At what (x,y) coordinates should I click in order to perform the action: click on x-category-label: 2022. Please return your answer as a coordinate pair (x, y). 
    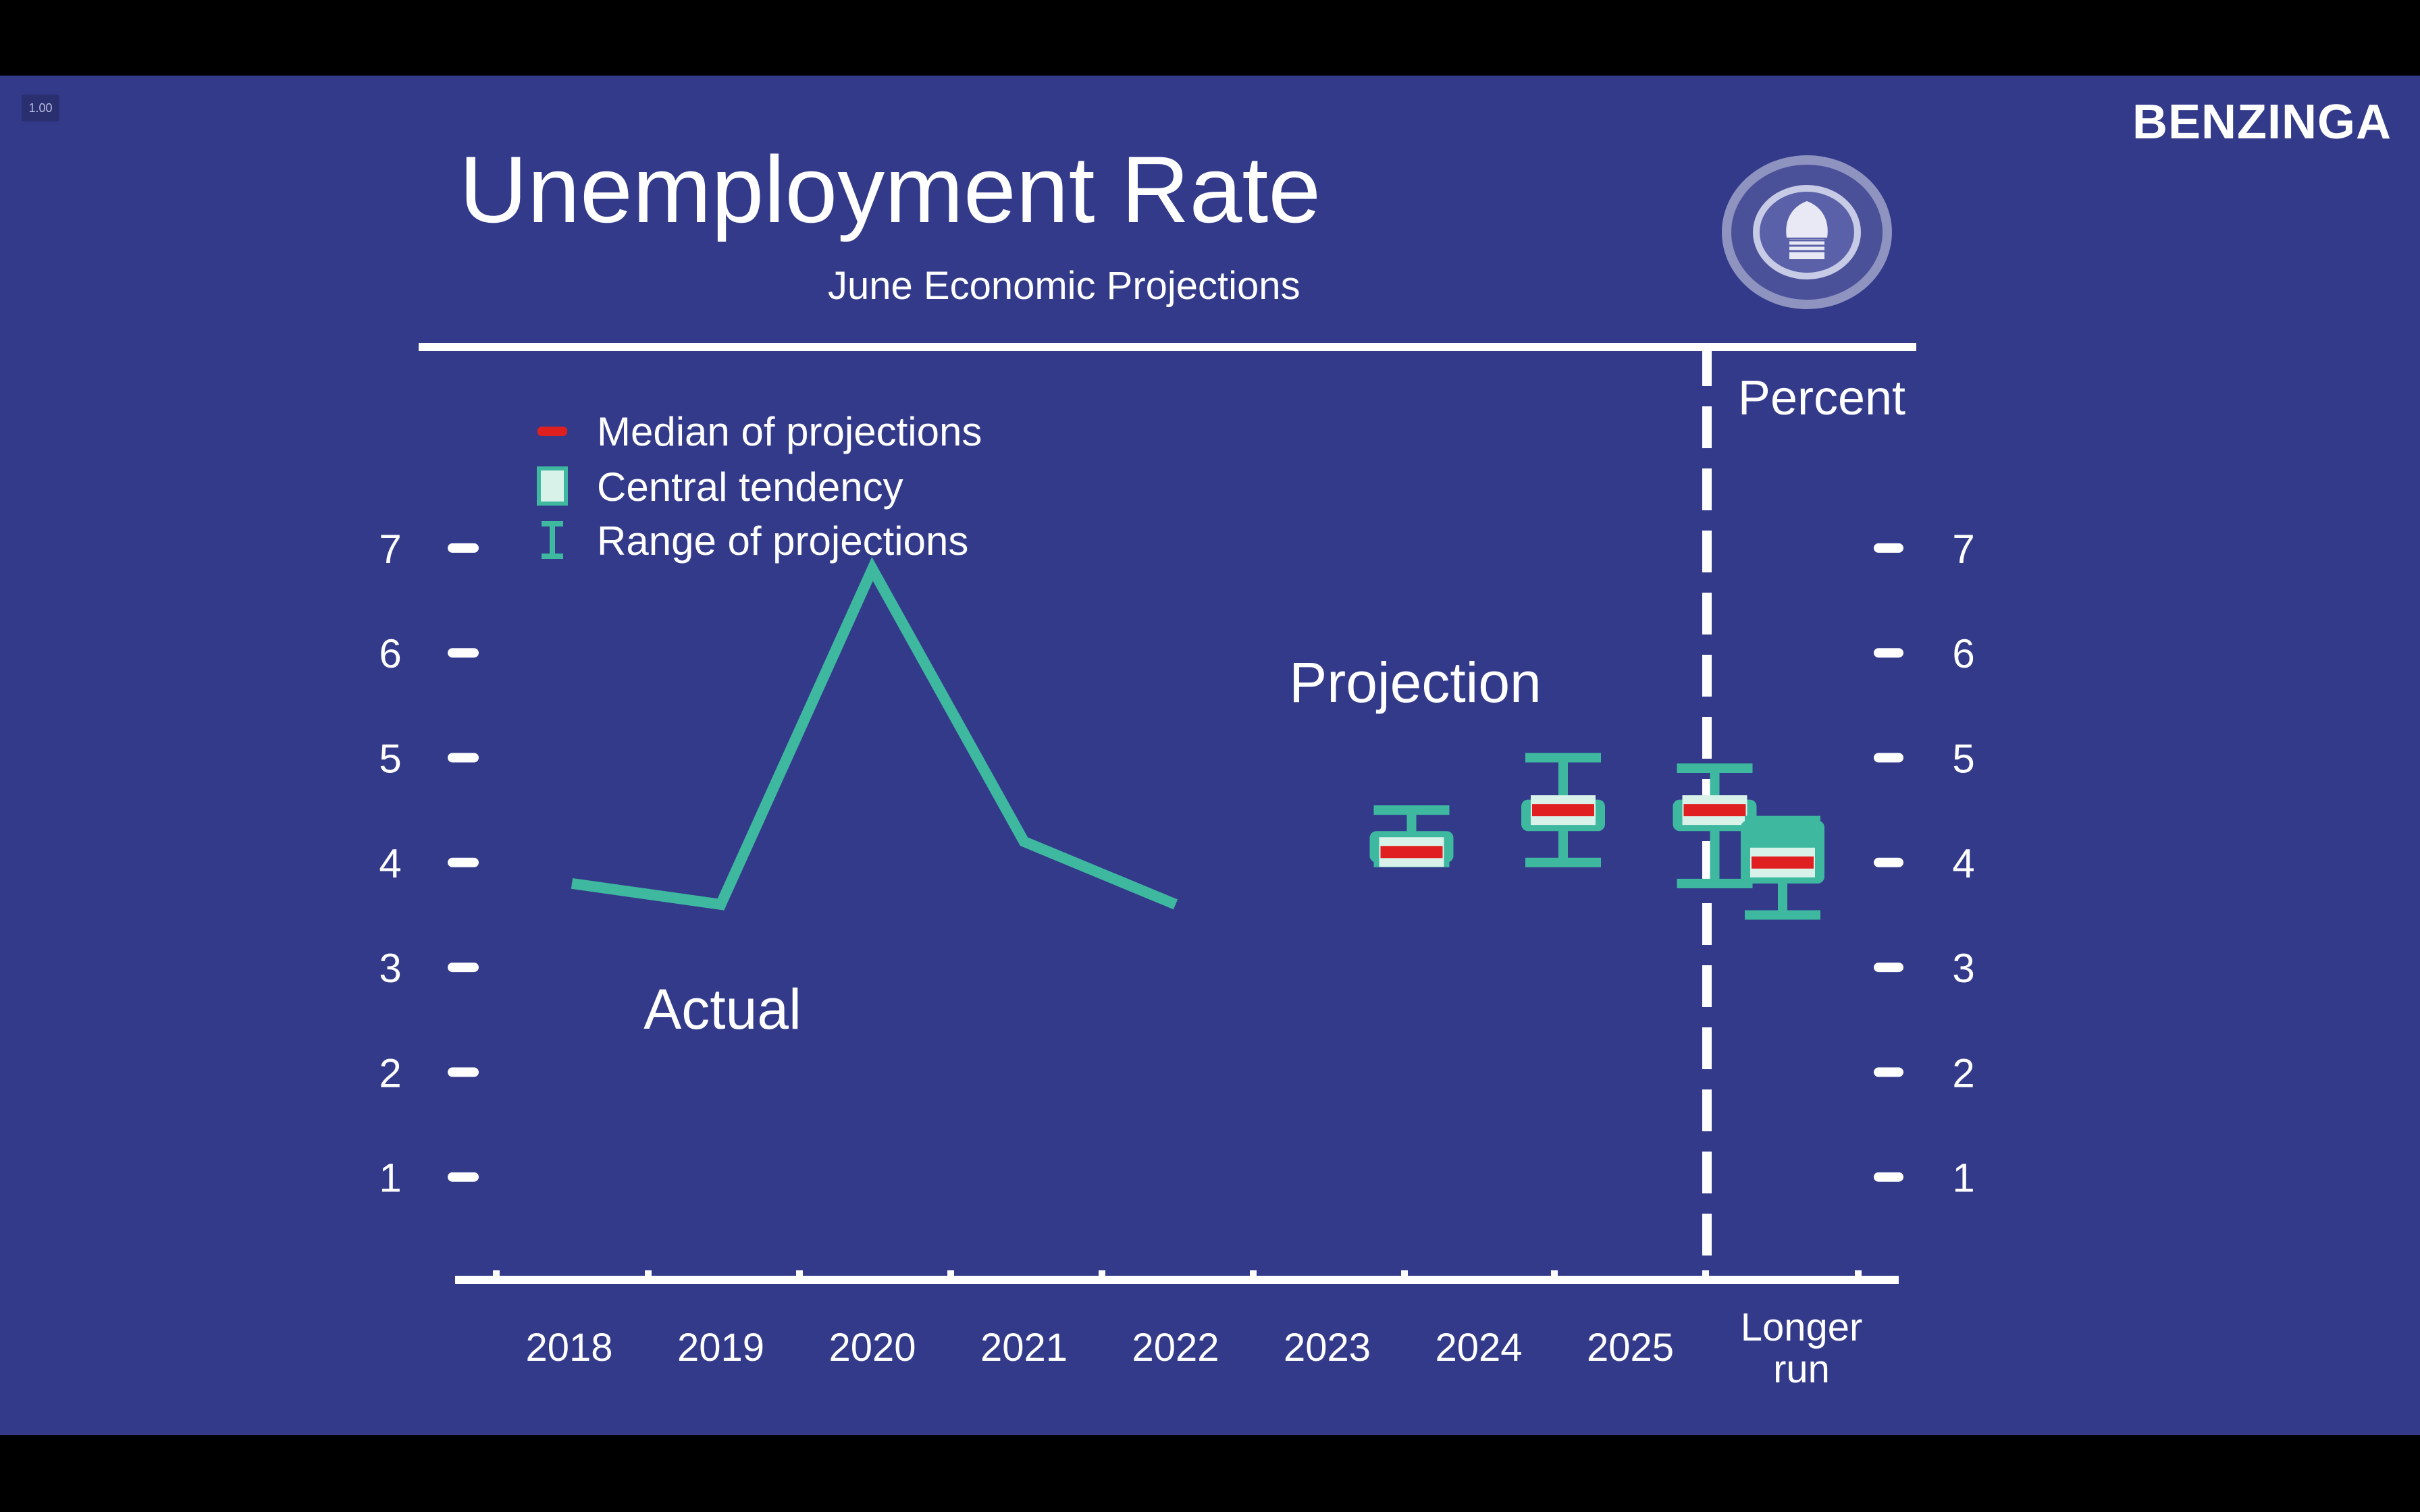
    Looking at the image, I should click on (1175, 1348).